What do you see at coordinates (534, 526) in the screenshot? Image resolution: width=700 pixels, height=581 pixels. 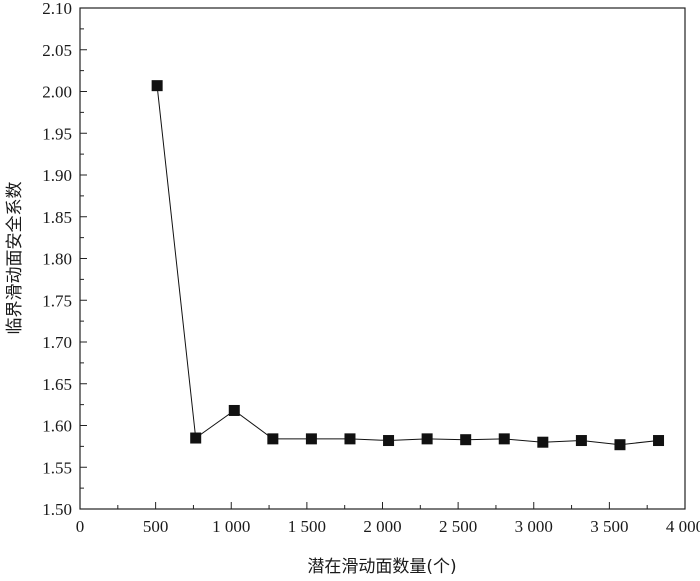 I see `x-tick-label: 3 000` at bounding box center [534, 526].